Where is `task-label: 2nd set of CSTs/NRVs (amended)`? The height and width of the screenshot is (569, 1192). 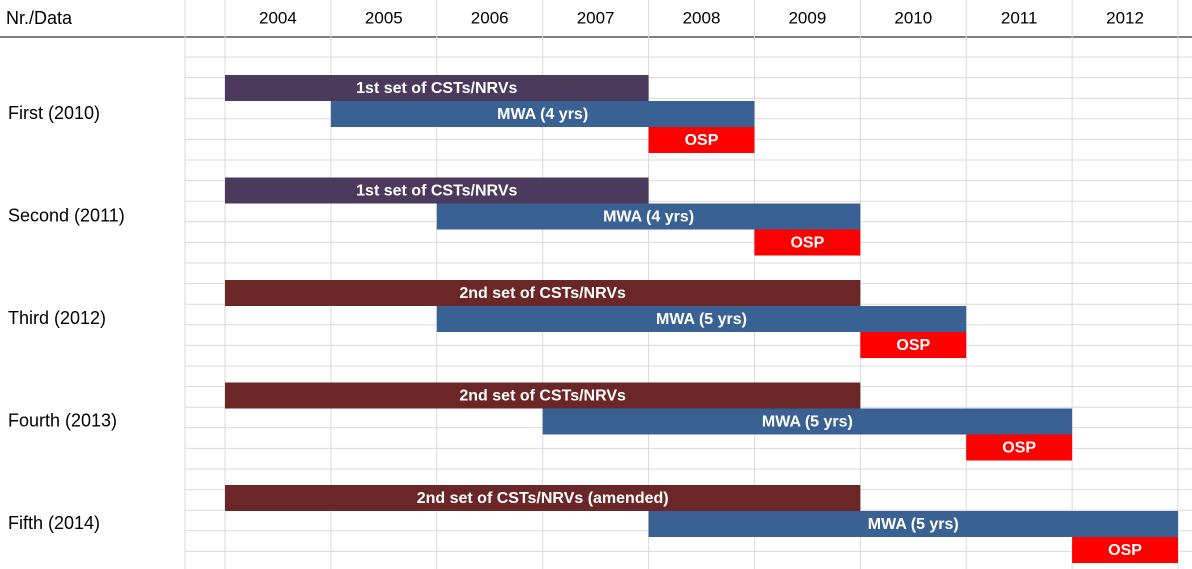 task-label: 2nd set of CSTs/NRVs (amended) is located at coordinates (543, 498).